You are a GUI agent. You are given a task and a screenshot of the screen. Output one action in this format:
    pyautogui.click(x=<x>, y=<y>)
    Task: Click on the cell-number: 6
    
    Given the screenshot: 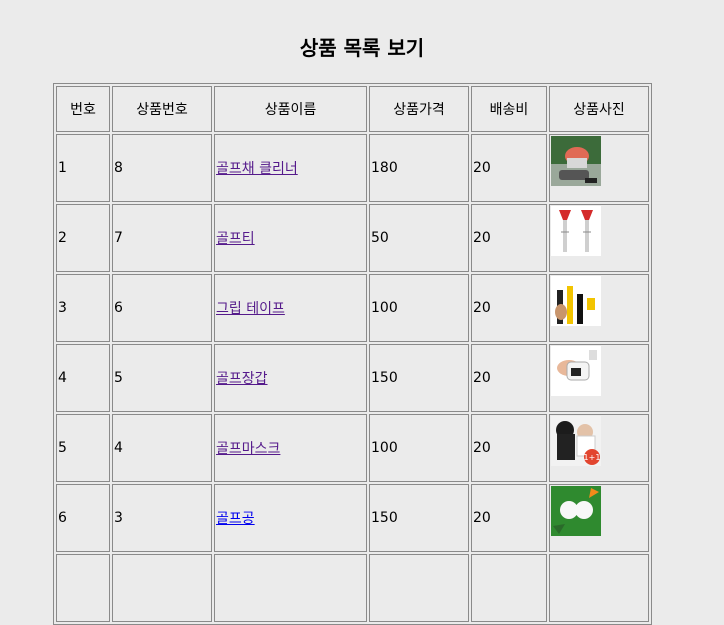 What is the action you would take?
    pyautogui.click(x=83, y=518)
    